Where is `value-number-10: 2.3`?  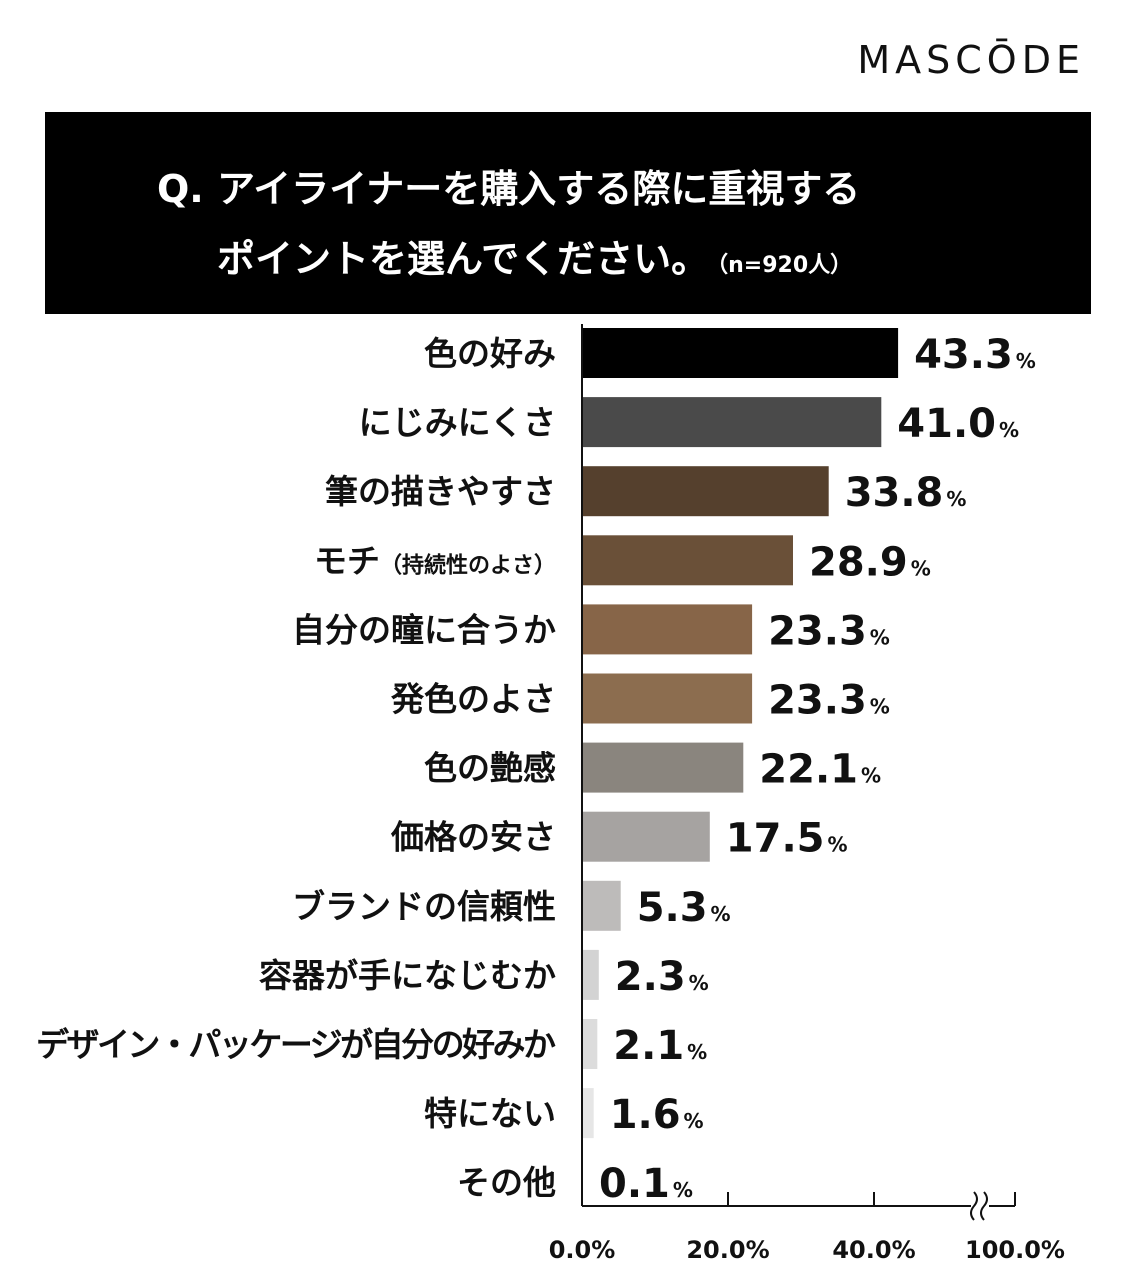 value-number-10: 2.3 is located at coordinates (650, 977).